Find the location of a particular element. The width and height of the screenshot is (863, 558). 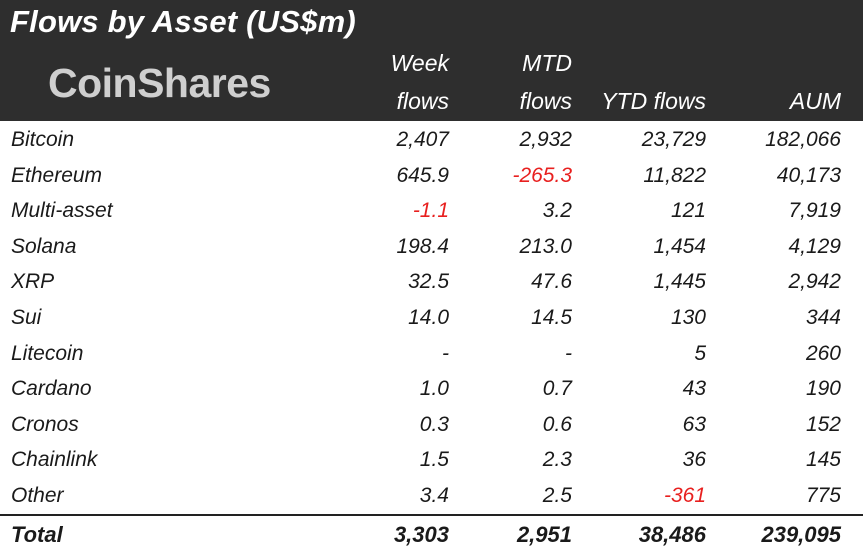

week-value: 3.4 is located at coordinates (434, 495).